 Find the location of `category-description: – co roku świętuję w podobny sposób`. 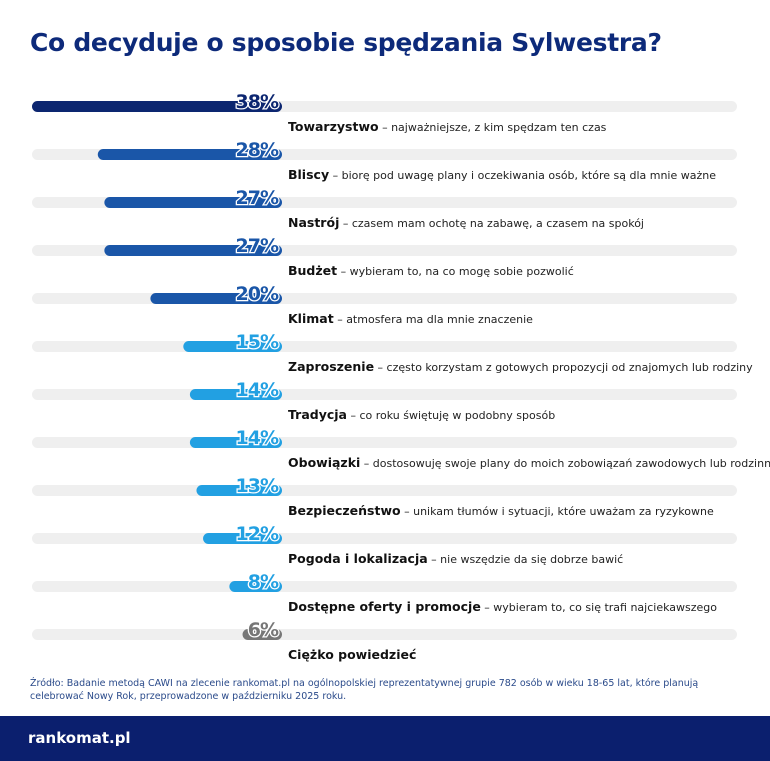

category-description: – co roku świętuję w podobny sposób is located at coordinates (451, 415).